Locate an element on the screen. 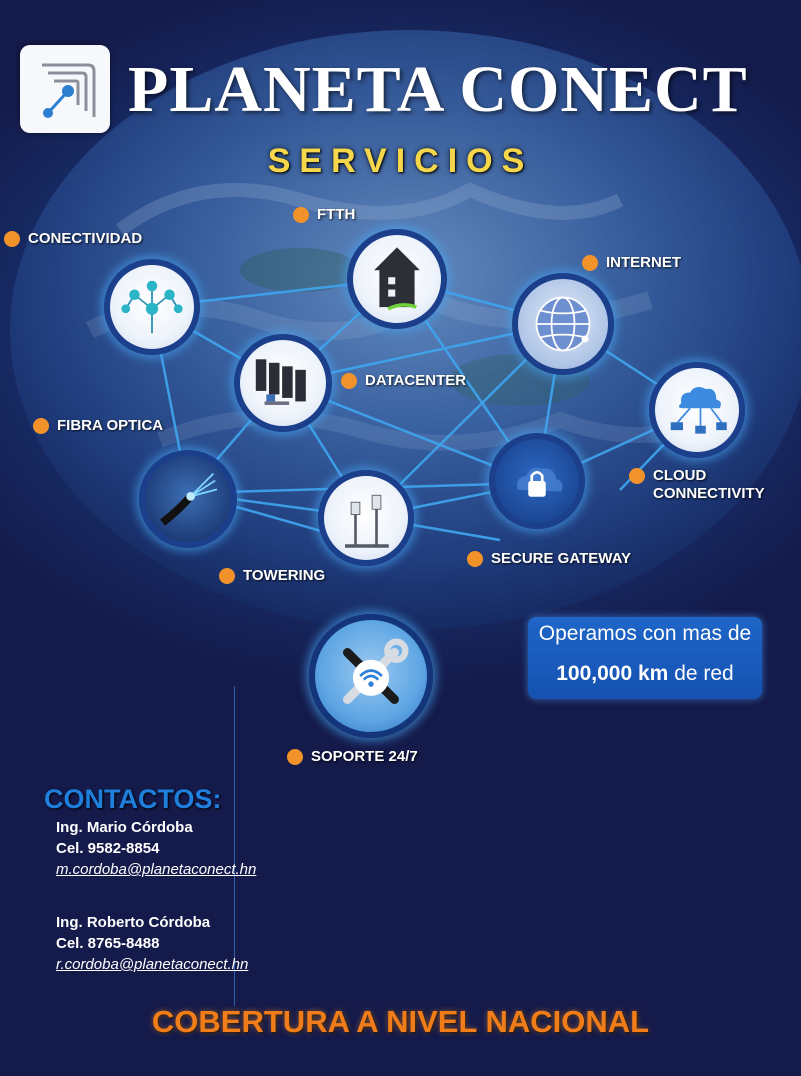 The image size is (801, 1076). node-ftth is located at coordinates (397, 279).